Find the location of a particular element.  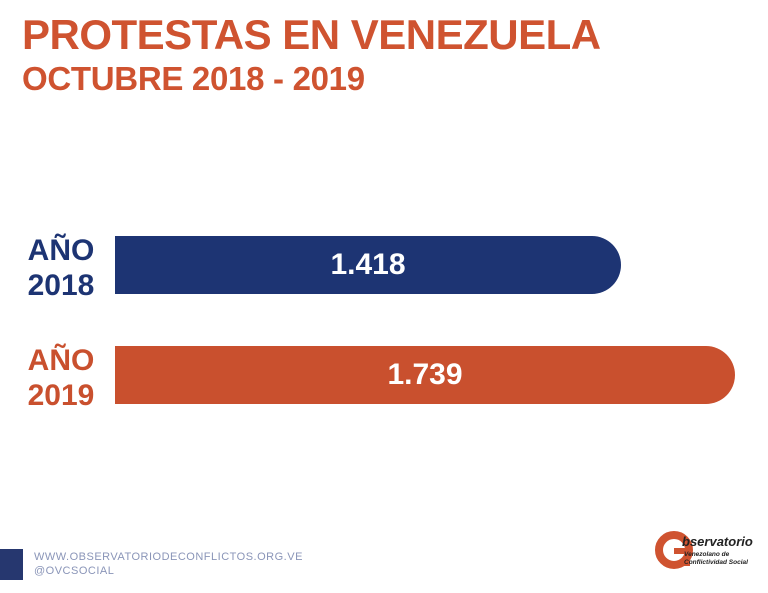

footer-social-handle: @OVCSOCIAL is located at coordinates (74, 571).